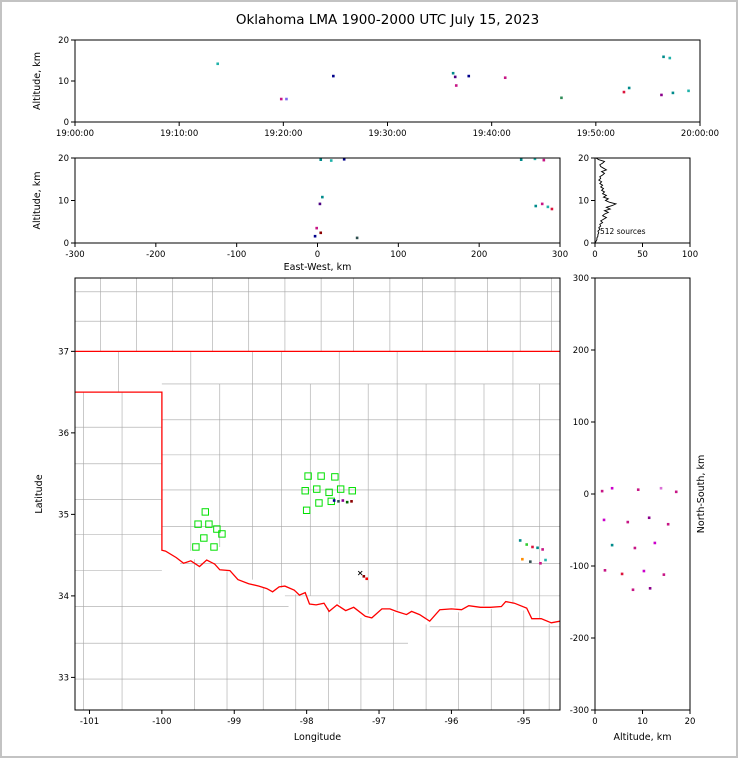 The image size is (738, 758). What do you see at coordinates (234, 722) in the screenshot?
I see `x-tick-label: -99` at bounding box center [234, 722].